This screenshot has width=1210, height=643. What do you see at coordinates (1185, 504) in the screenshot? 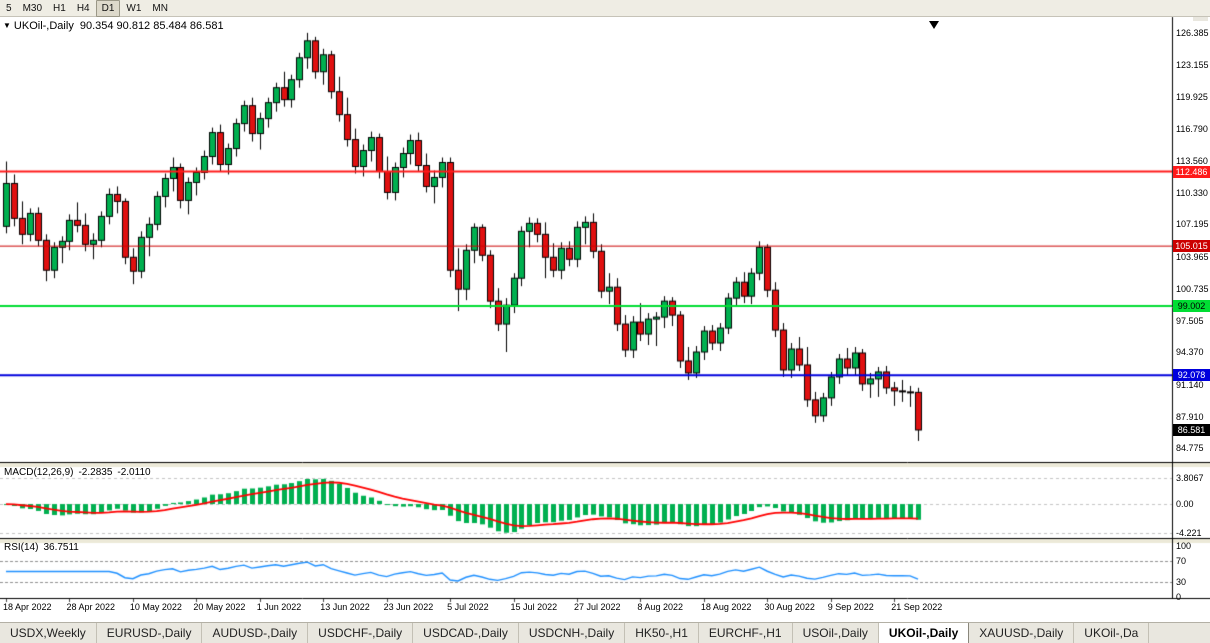
I see `macd-axis-label: 0.00` at bounding box center [1185, 504].